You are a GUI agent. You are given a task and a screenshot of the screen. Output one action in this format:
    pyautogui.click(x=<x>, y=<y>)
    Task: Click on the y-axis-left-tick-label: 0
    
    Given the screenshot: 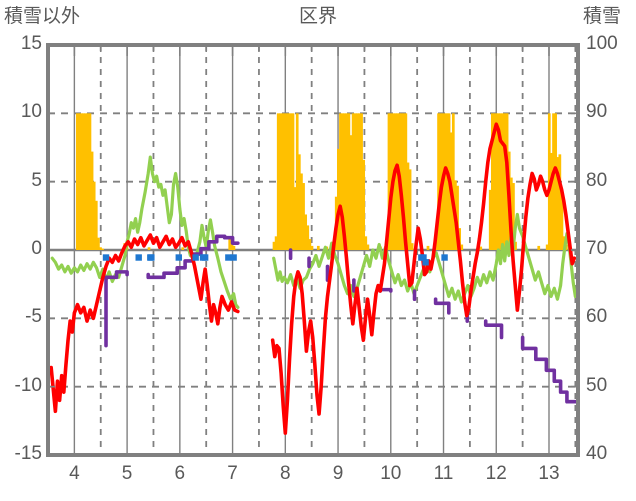 What is the action you would take?
    pyautogui.click(x=36, y=248)
    